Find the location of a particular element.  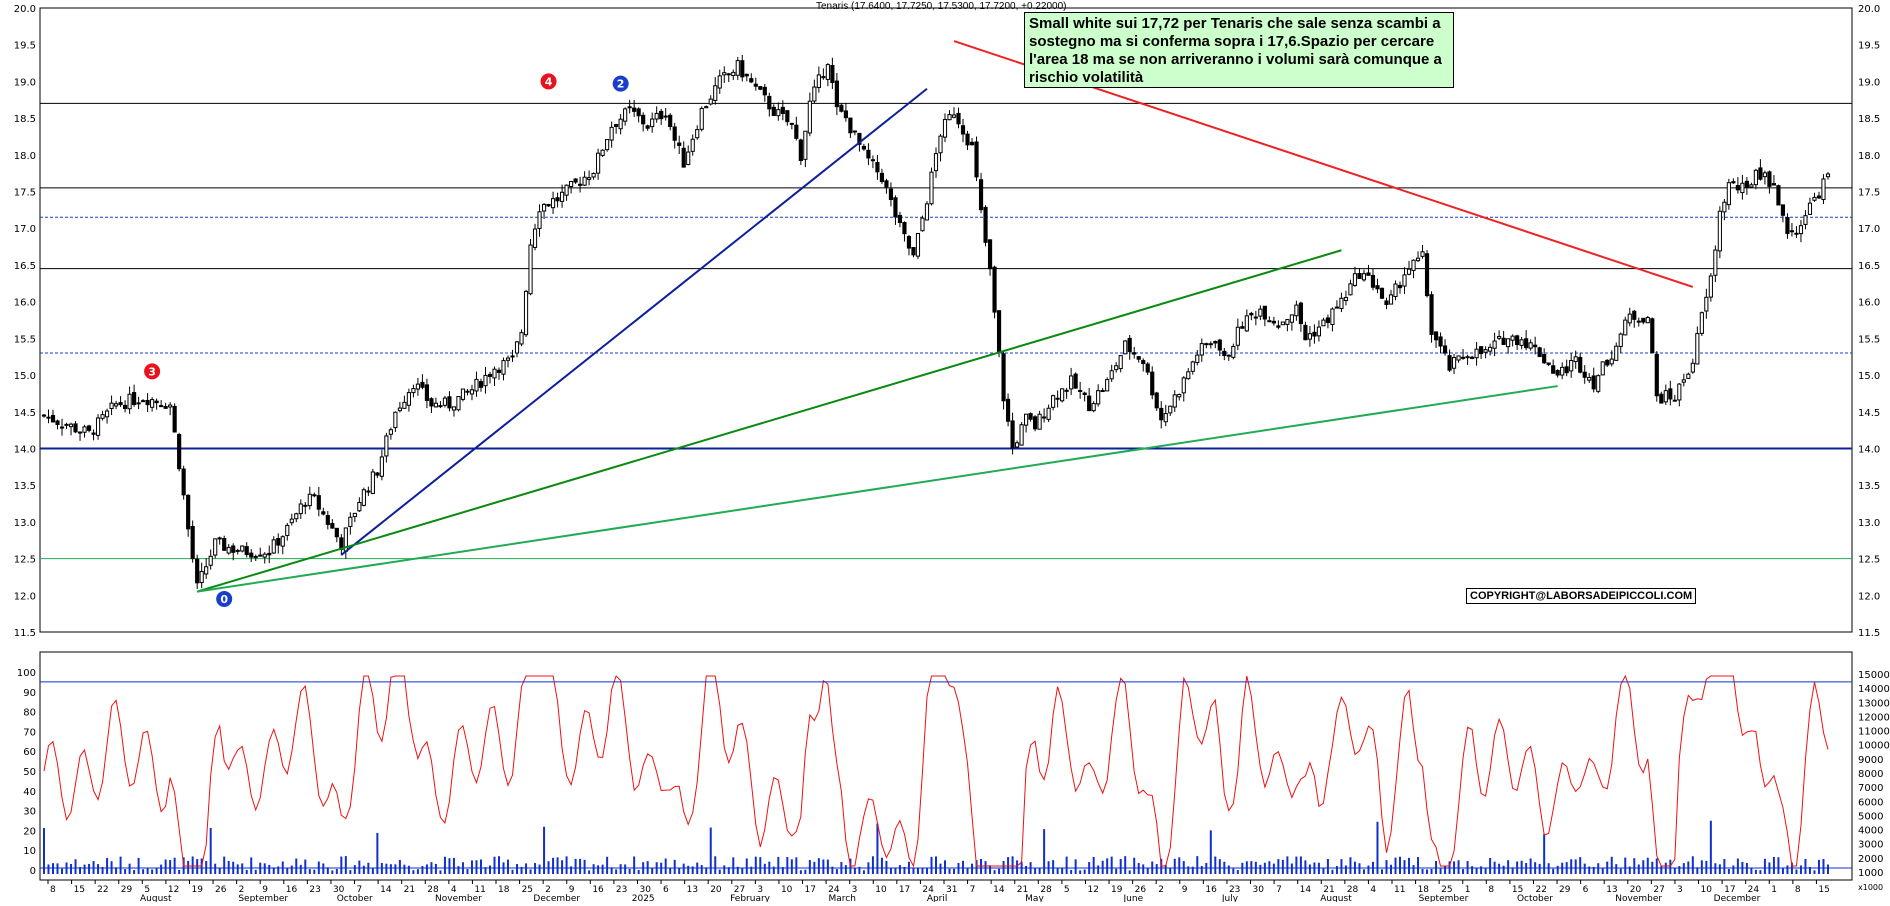

x-month-label: September is located at coordinates (1444, 898).